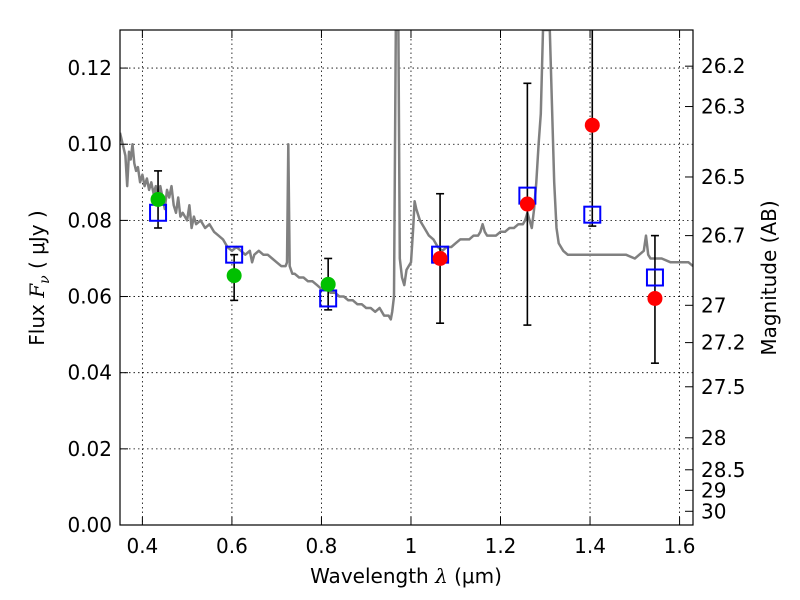  What do you see at coordinates (89, 525) in the screenshot?
I see `y-tick-label: 0.00` at bounding box center [89, 525].